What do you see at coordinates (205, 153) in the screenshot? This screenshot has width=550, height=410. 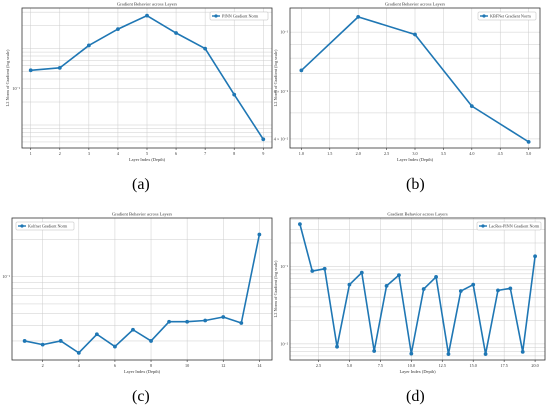 I see `x-tick-label: 7` at bounding box center [205, 153].